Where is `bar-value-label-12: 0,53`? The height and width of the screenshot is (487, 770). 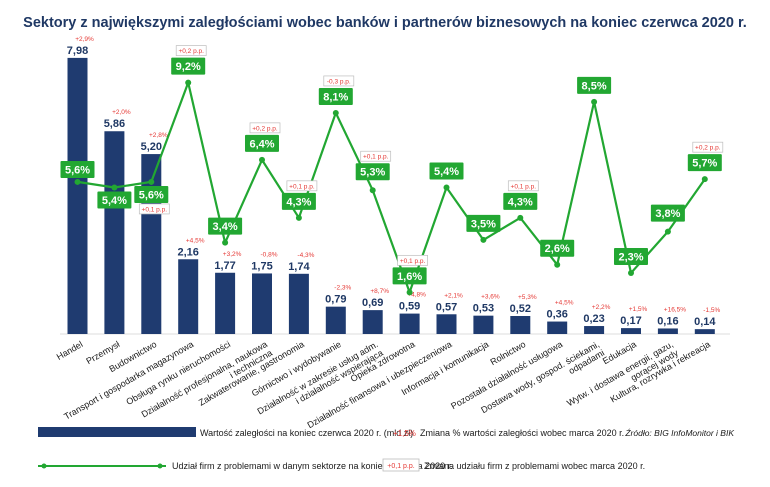 bar-value-label-12: 0,53 is located at coordinates (483, 309).